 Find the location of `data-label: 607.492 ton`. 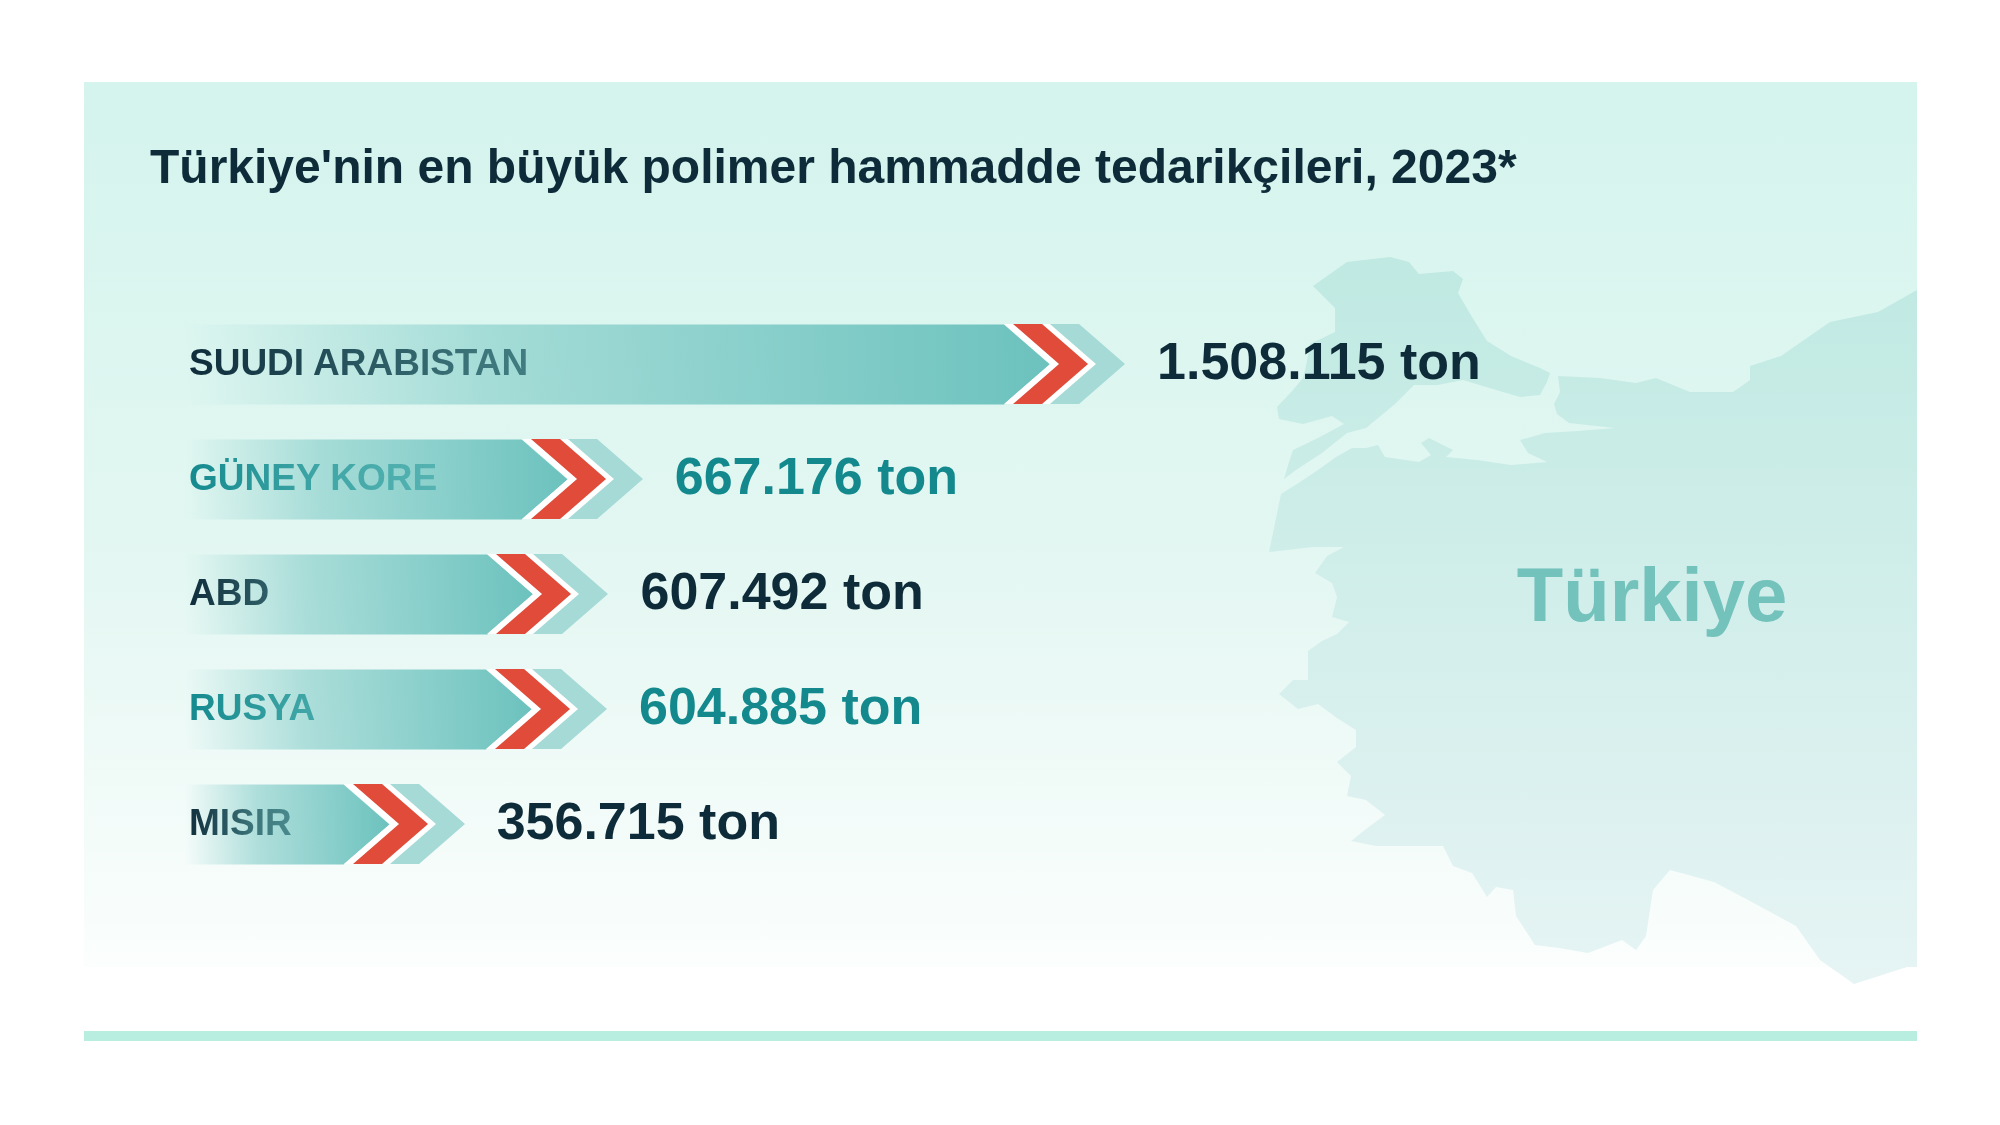

data-label: 607.492 ton is located at coordinates (782, 590).